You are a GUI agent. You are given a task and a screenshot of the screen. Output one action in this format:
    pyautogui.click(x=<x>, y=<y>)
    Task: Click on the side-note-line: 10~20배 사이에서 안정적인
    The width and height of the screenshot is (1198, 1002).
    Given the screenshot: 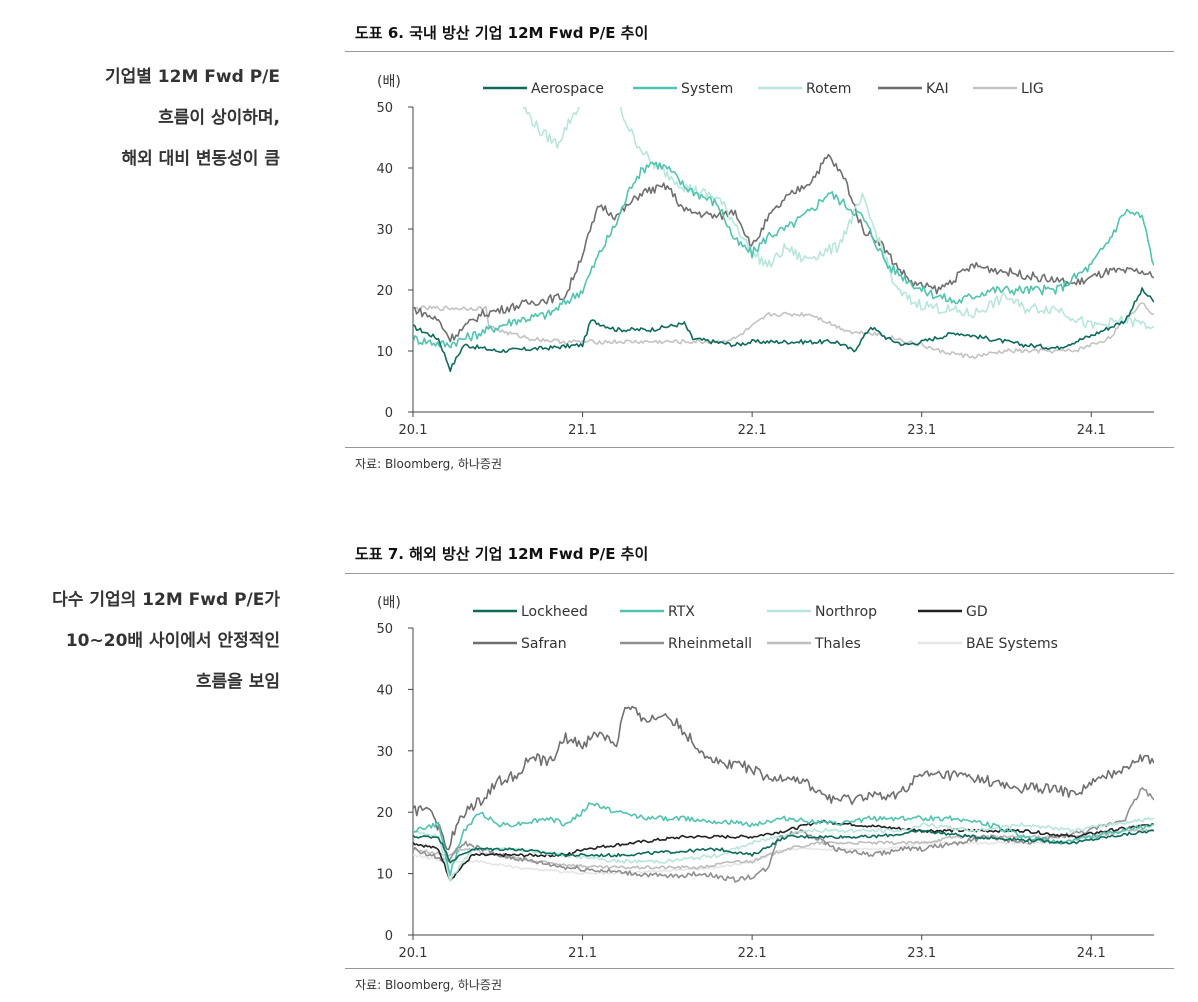 What is the action you would take?
    pyautogui.click(x=172, y=641)
    